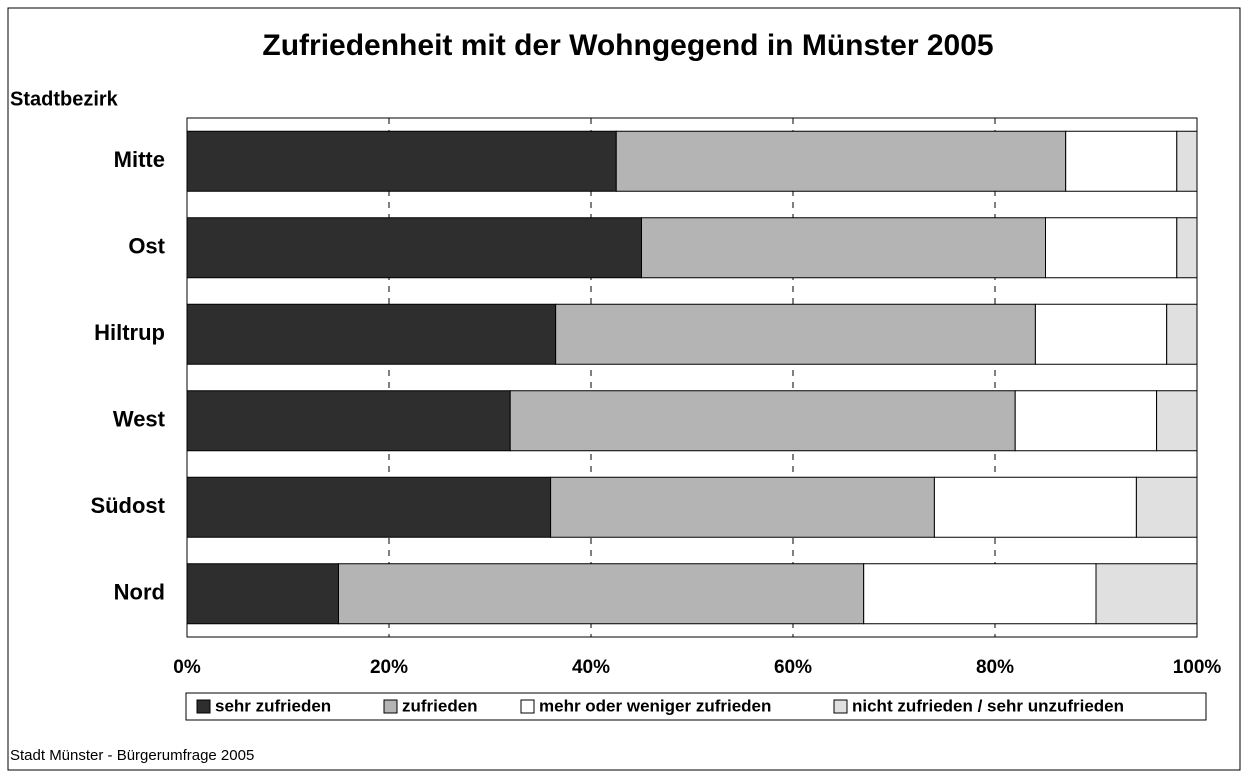 Image resolution: width=1248 pixels, height=778 pixels. What do you see at coordinates (139, 159) in the screenshot?
I see `y-tick-label: Mitte` at bounding box center [139, 159].